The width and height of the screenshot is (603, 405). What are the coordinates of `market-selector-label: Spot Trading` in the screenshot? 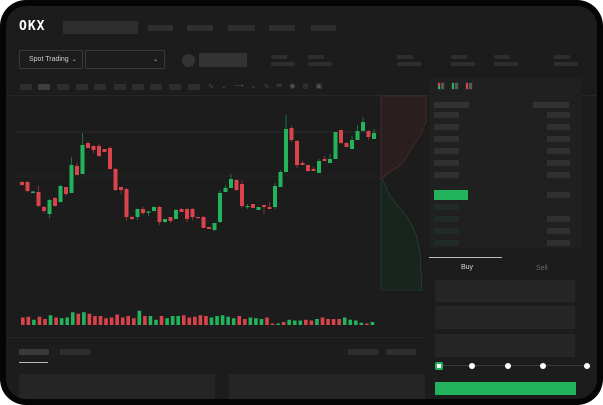 It's located at (49, 59).